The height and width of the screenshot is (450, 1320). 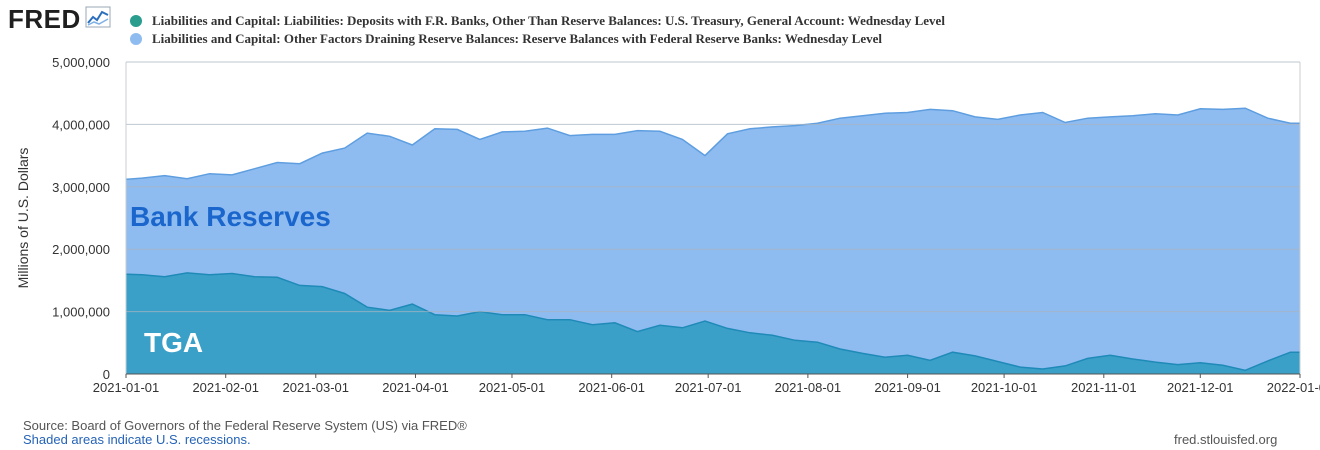 I want to click on fred-logo: FRED, so click(x=59, y=19).